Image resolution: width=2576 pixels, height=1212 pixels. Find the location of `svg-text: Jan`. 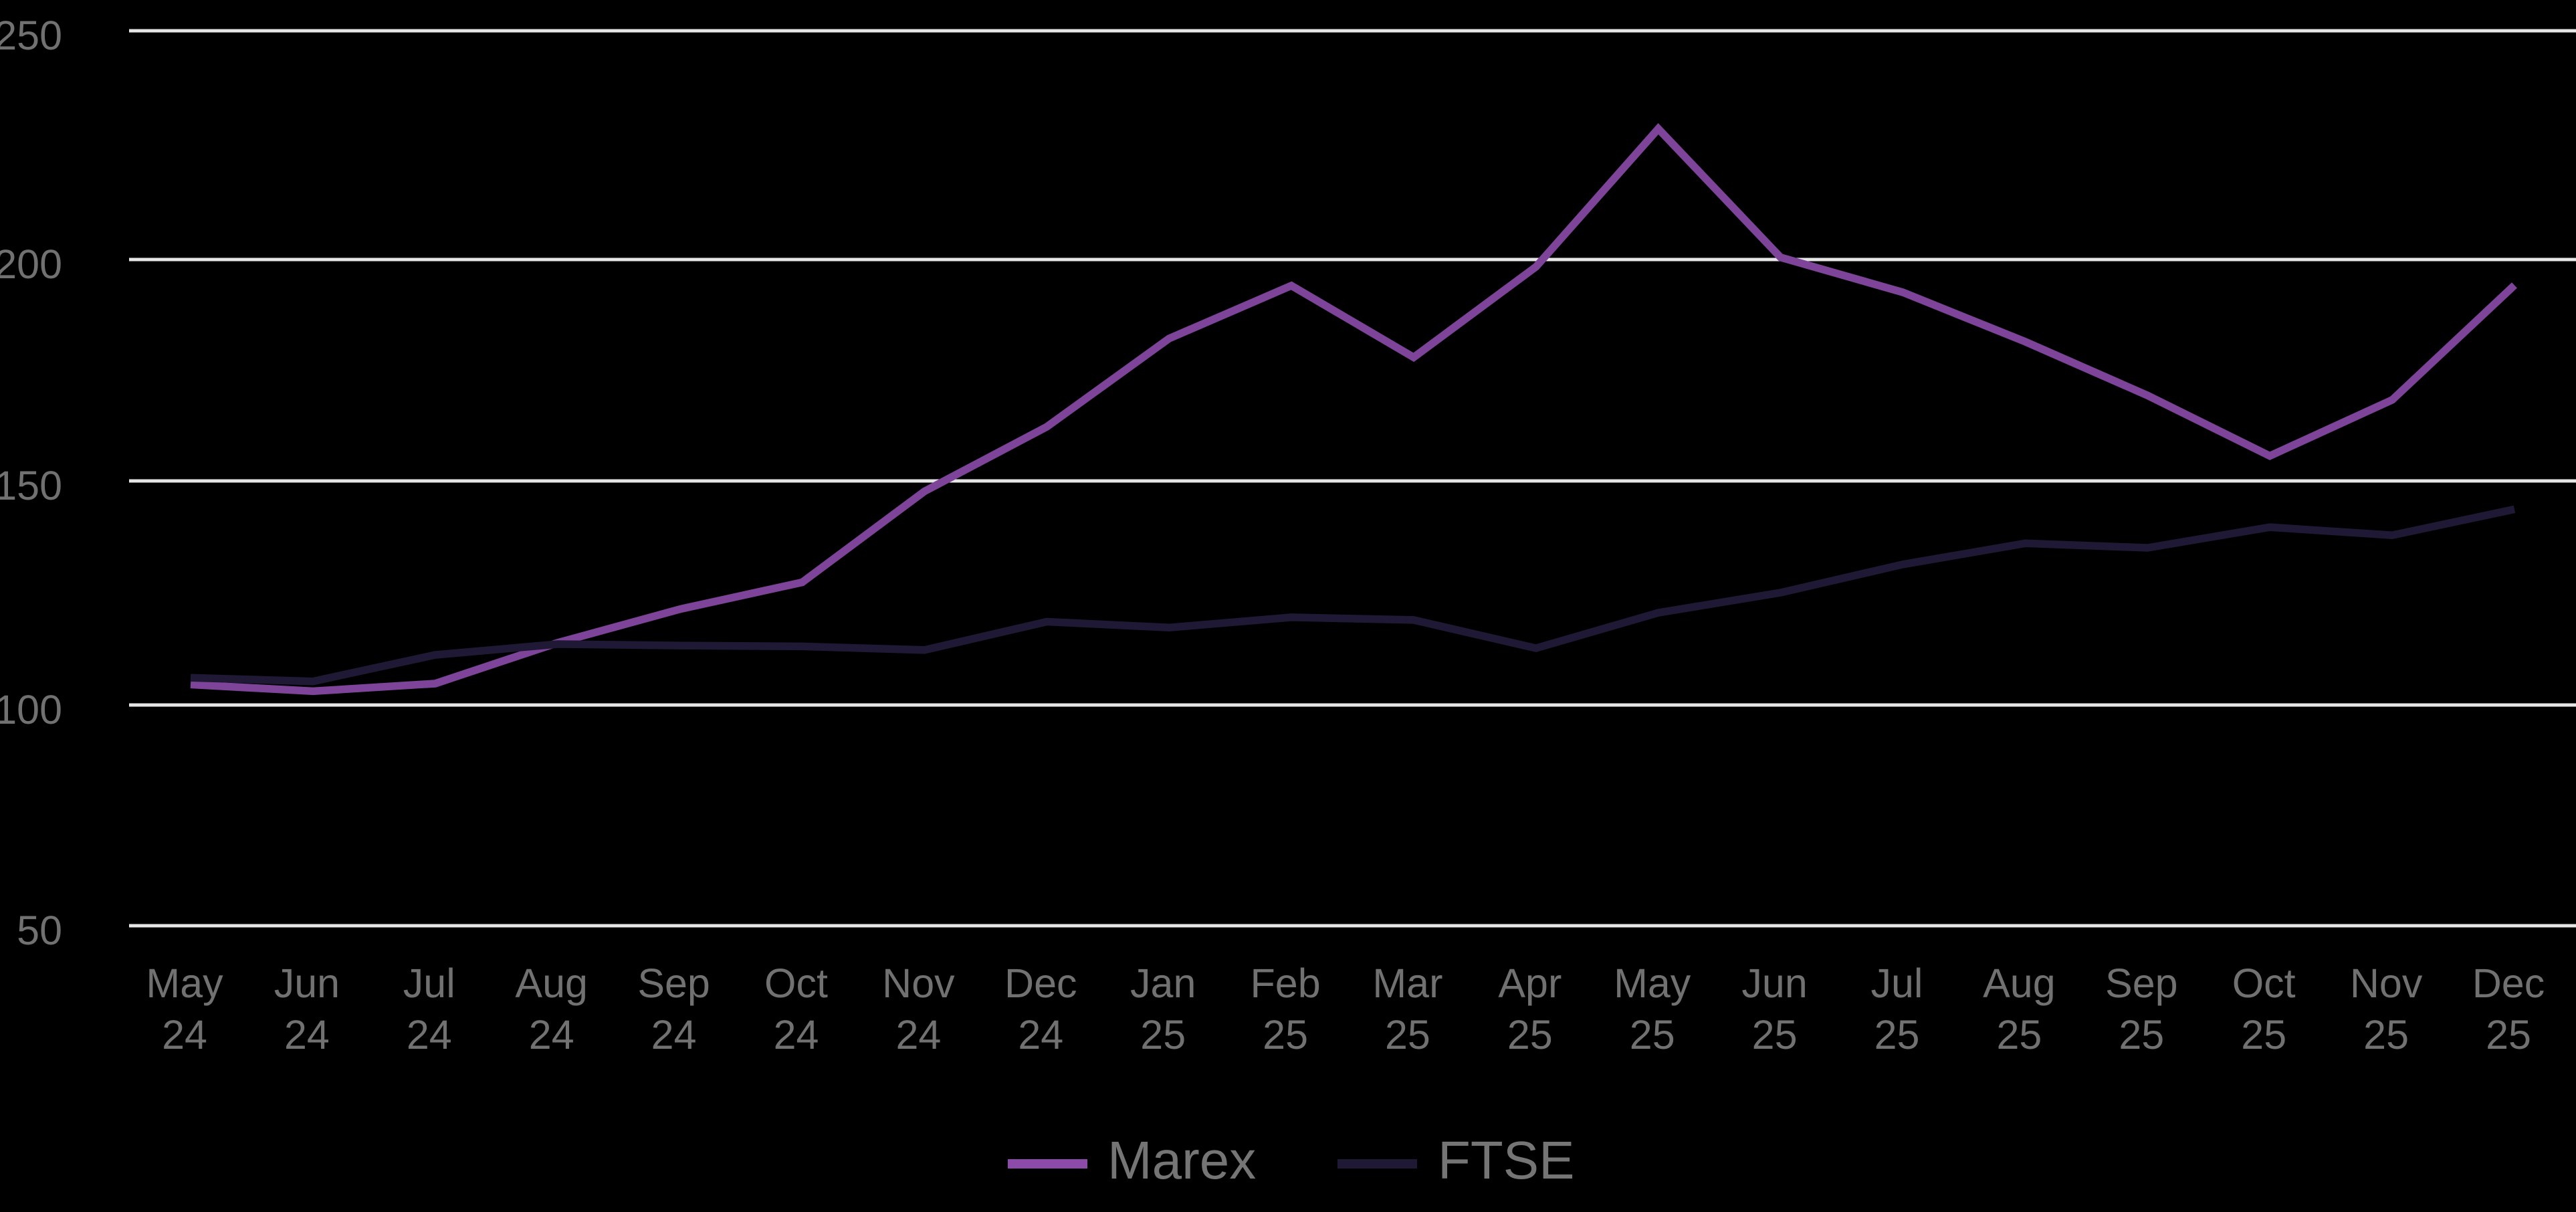

svg-text: Jan is located at coordinates (1163, 983).